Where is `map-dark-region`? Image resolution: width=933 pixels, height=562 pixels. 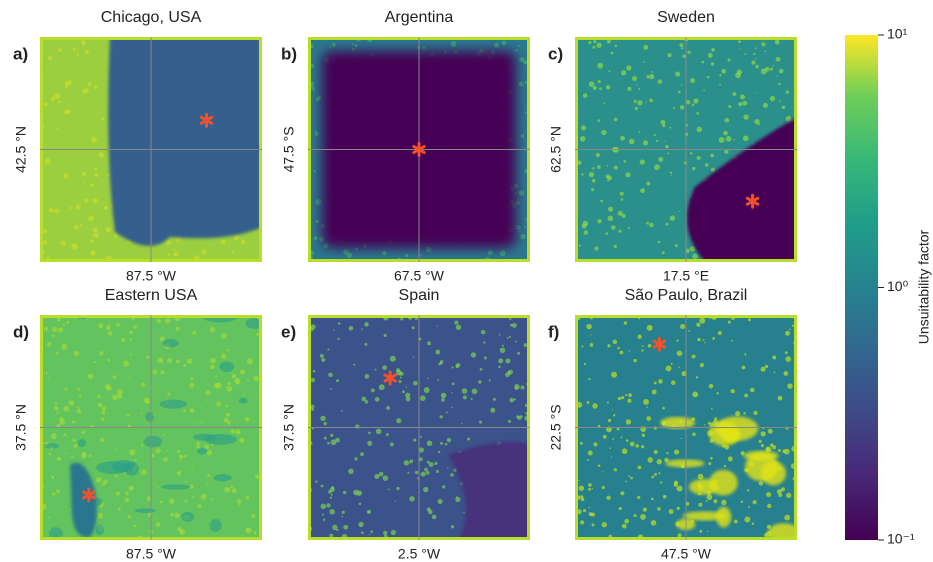
map-dark-region is located at coordinates (83, 500).